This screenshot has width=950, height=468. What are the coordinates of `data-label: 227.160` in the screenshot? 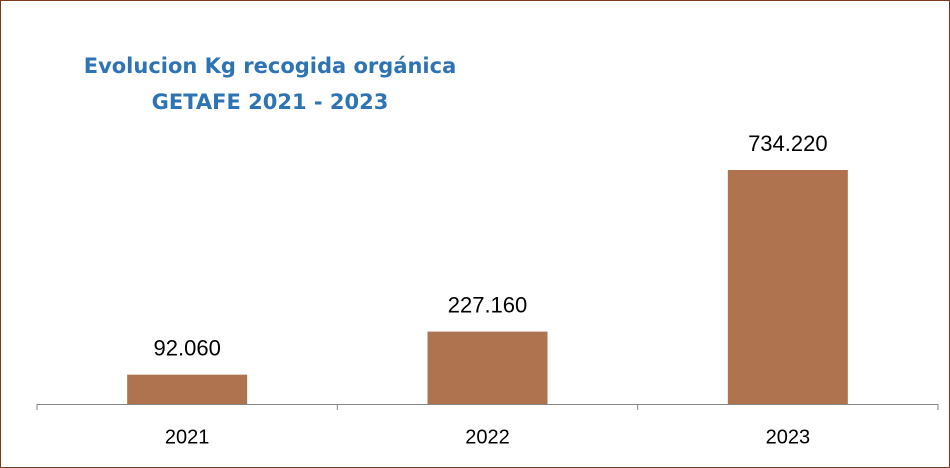 It's located at (488, 304).